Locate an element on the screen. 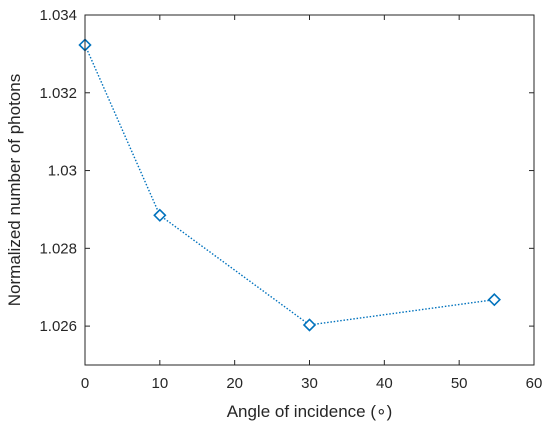  x-axis-title: Angle of incidence (∘) is located at coordinates (310, 411).